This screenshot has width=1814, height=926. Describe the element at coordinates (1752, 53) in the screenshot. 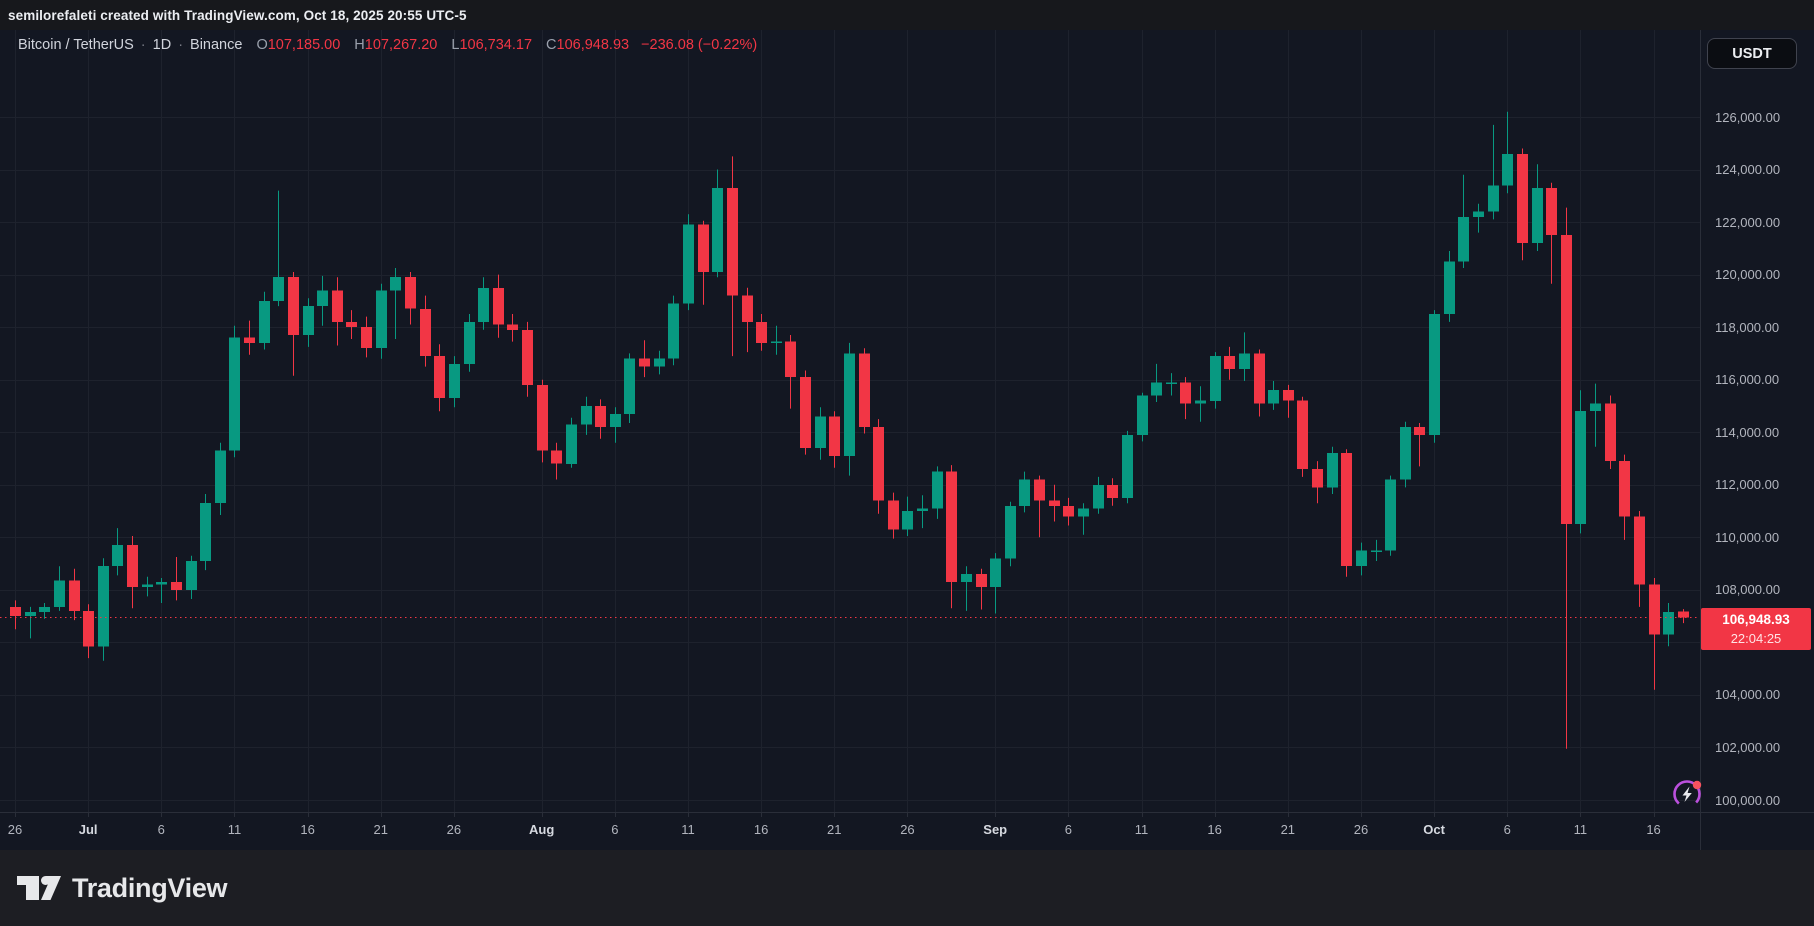

I see `currency-toggle-button: USDT` at that location.